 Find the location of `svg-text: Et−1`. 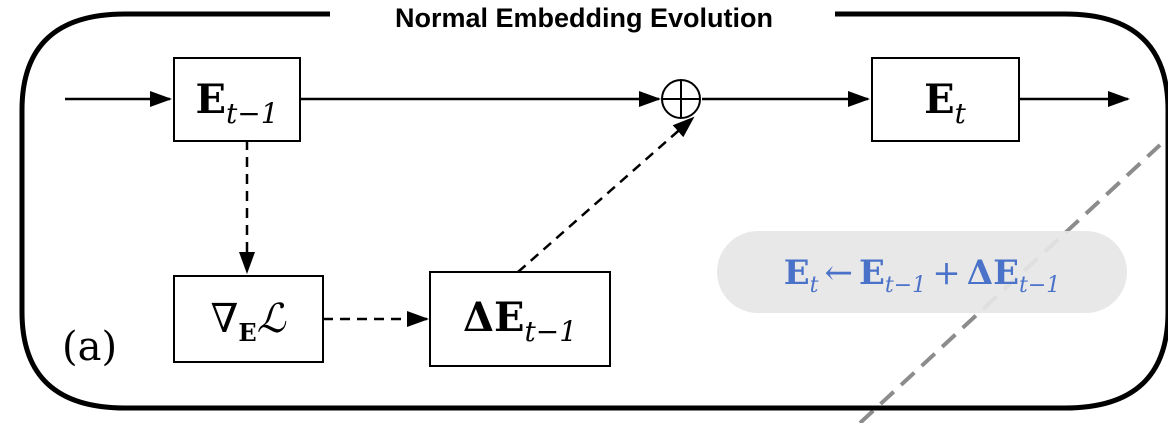

svg-text: Et−1 is located at coordinates (236, 103).